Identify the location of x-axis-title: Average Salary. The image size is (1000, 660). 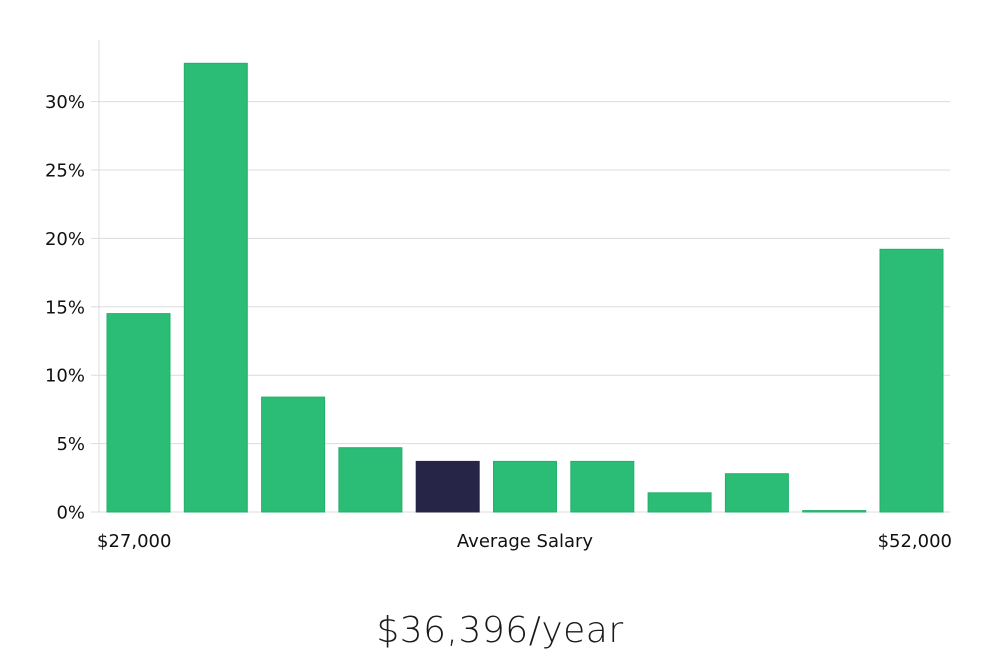
(525, 541).